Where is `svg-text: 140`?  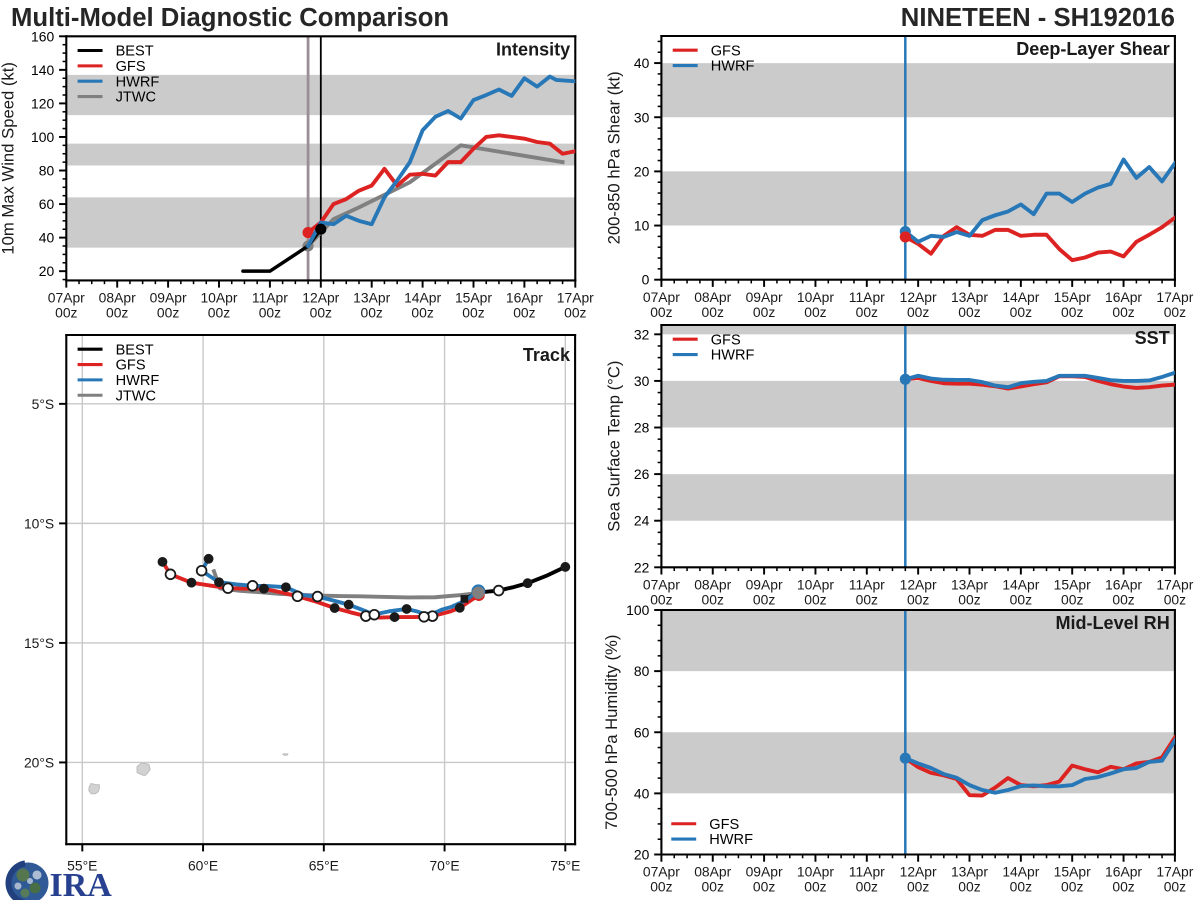 svg-text: 140 is located at coordinates (42, 70).